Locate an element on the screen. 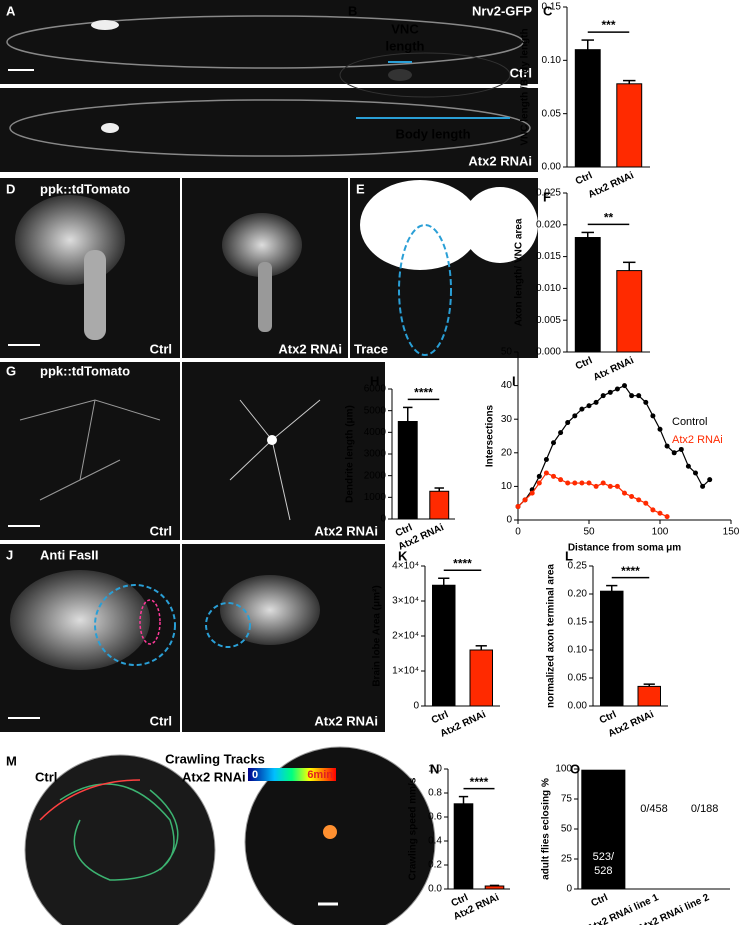  bar-text: 523/ is located at coordinates (604, 857).